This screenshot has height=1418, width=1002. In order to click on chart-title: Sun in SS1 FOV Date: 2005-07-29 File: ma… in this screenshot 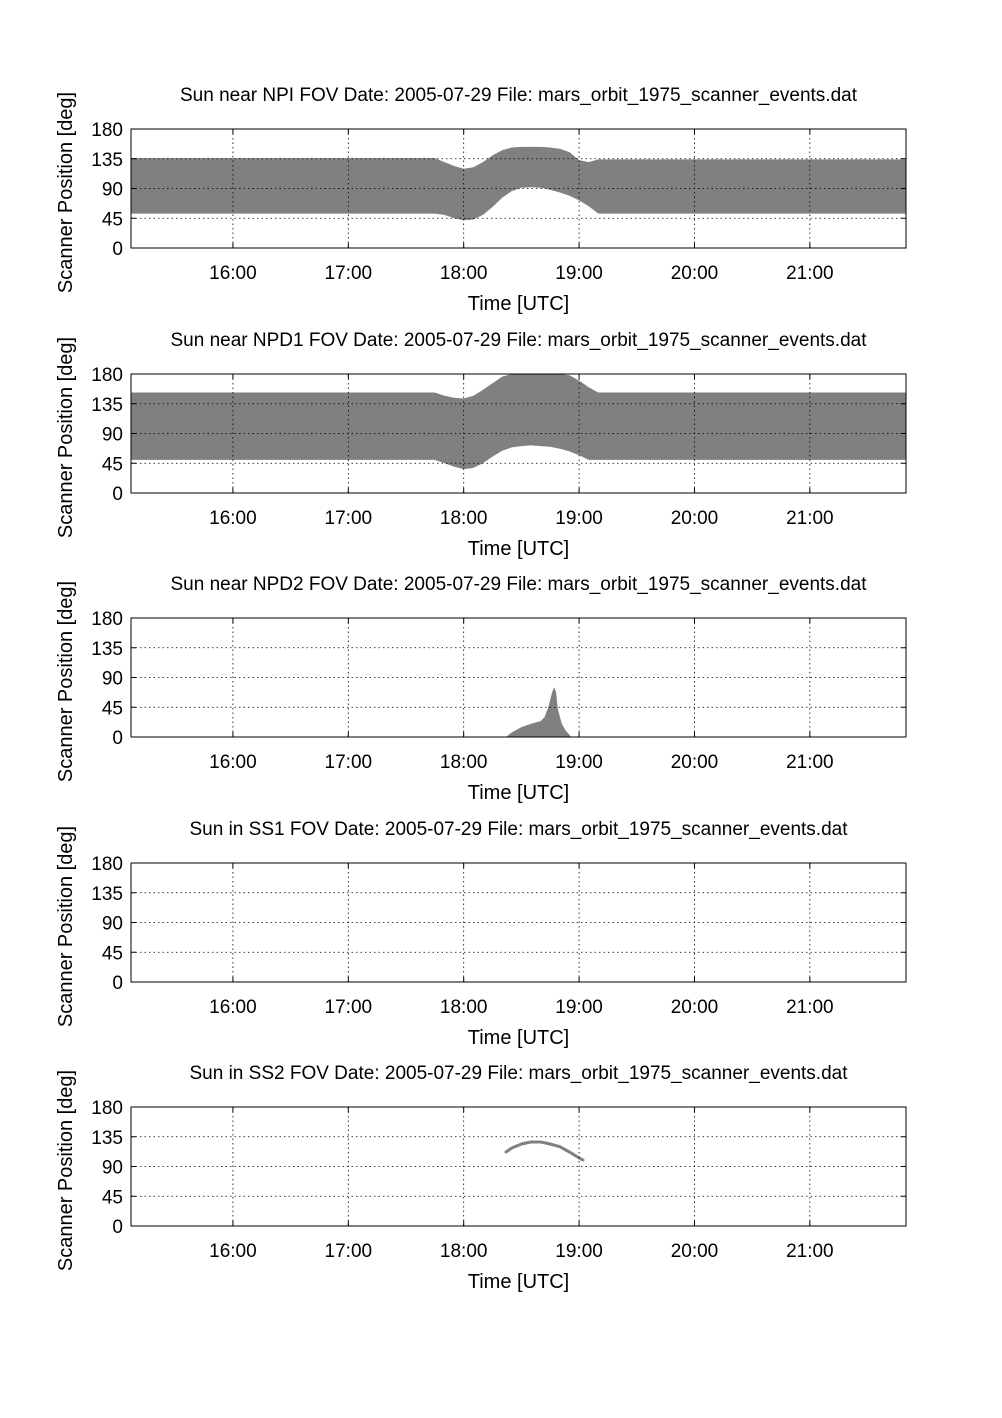, I will do `click(519, 829)`.